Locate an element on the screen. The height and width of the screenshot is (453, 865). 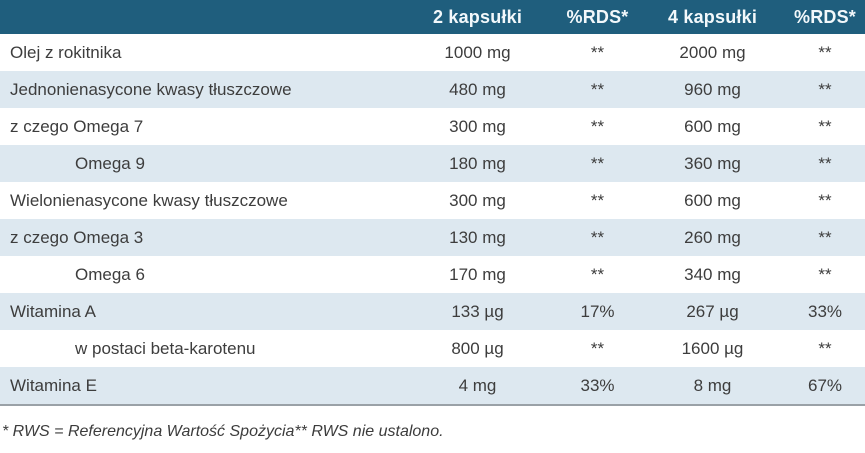
amount-2caps-cell: 170 mg is located at coordinates (477, 274).